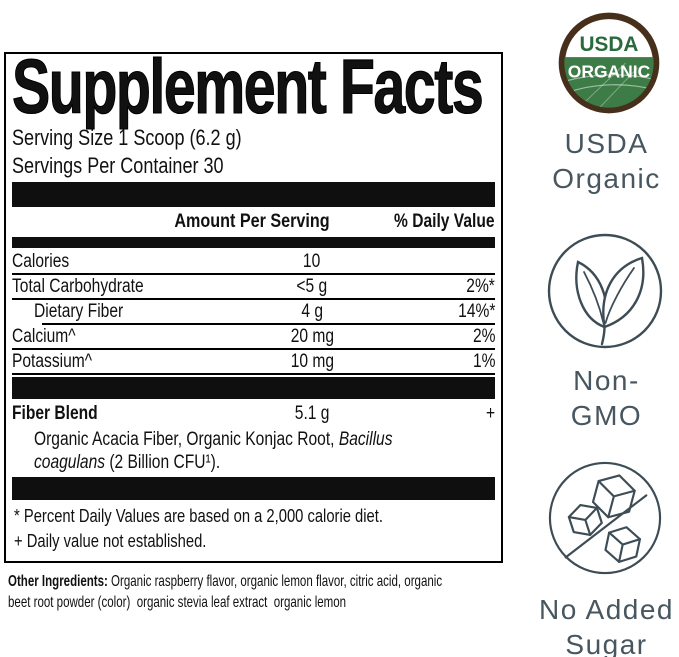 This screenshot has height=657, width=679. I want to click on nutrient-dv: 2%*, so click(480, 286).